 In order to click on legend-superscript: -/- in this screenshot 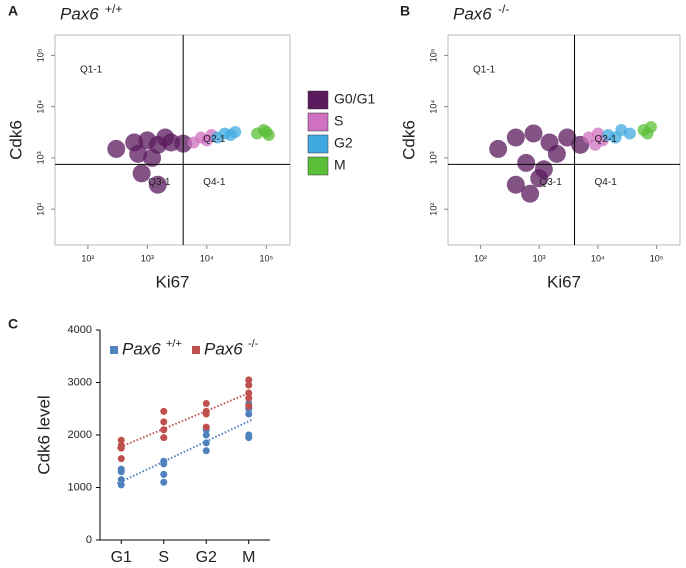, I will do `click(253, 344)`.